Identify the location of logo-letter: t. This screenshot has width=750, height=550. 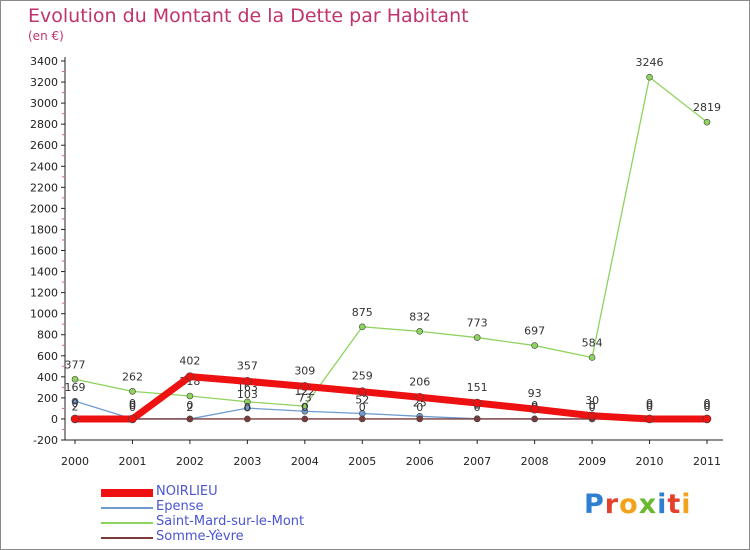
(674, 504).